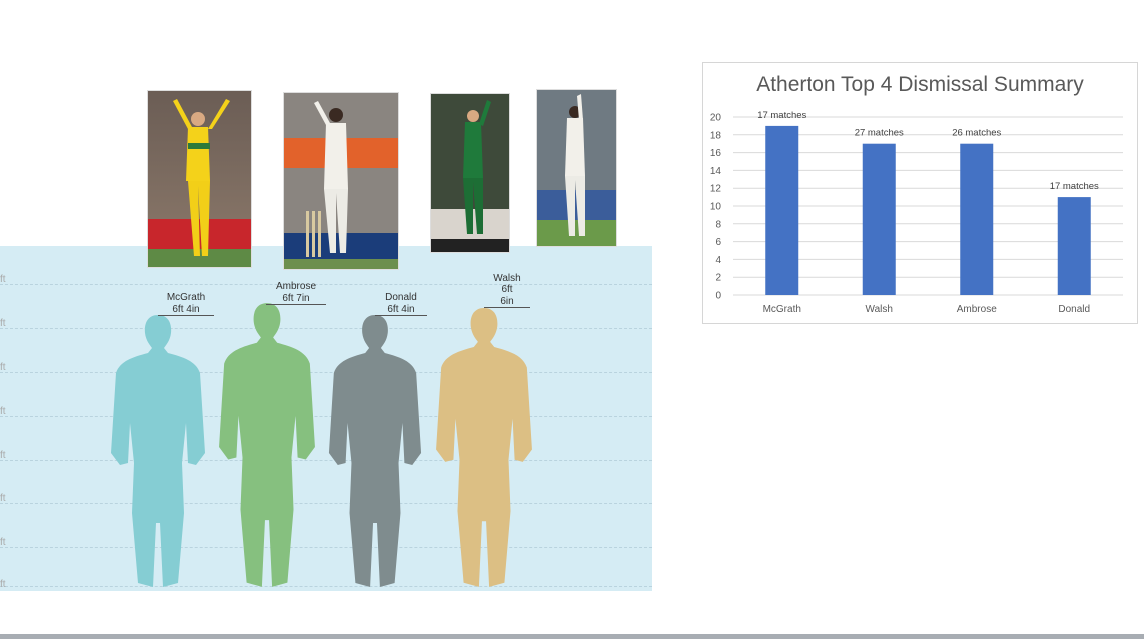  Describe the element at coordinates (879, 133) in the screenshot. I see `data-label: 27 matches` at that location.